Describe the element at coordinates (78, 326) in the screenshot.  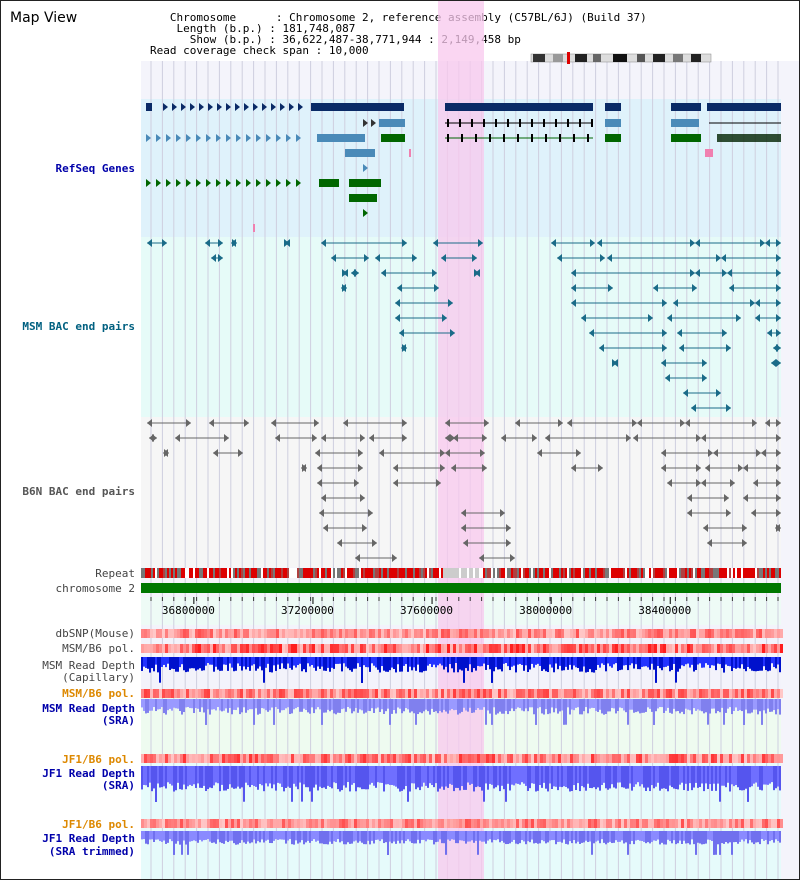
I see `track-label-msm-bac: MSM BAC end pairs` at that location.